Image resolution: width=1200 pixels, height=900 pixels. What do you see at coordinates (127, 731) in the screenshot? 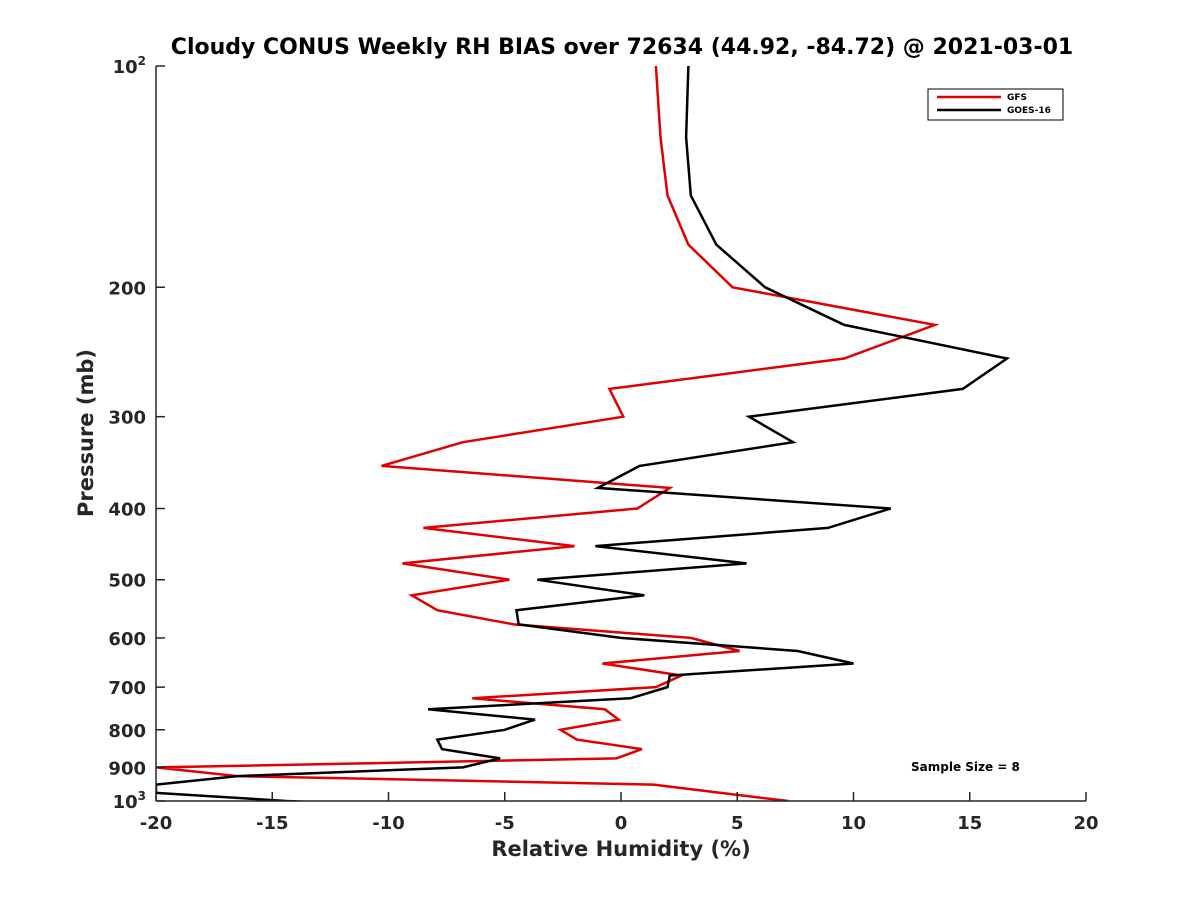
I see `y-tick-label: 800` at bounding box center [127, 731].